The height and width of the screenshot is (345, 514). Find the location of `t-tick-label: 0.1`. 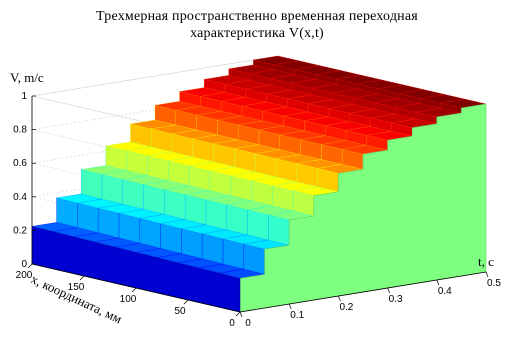

t-tick-label: 0.1 is located at coordinates (297, 315).